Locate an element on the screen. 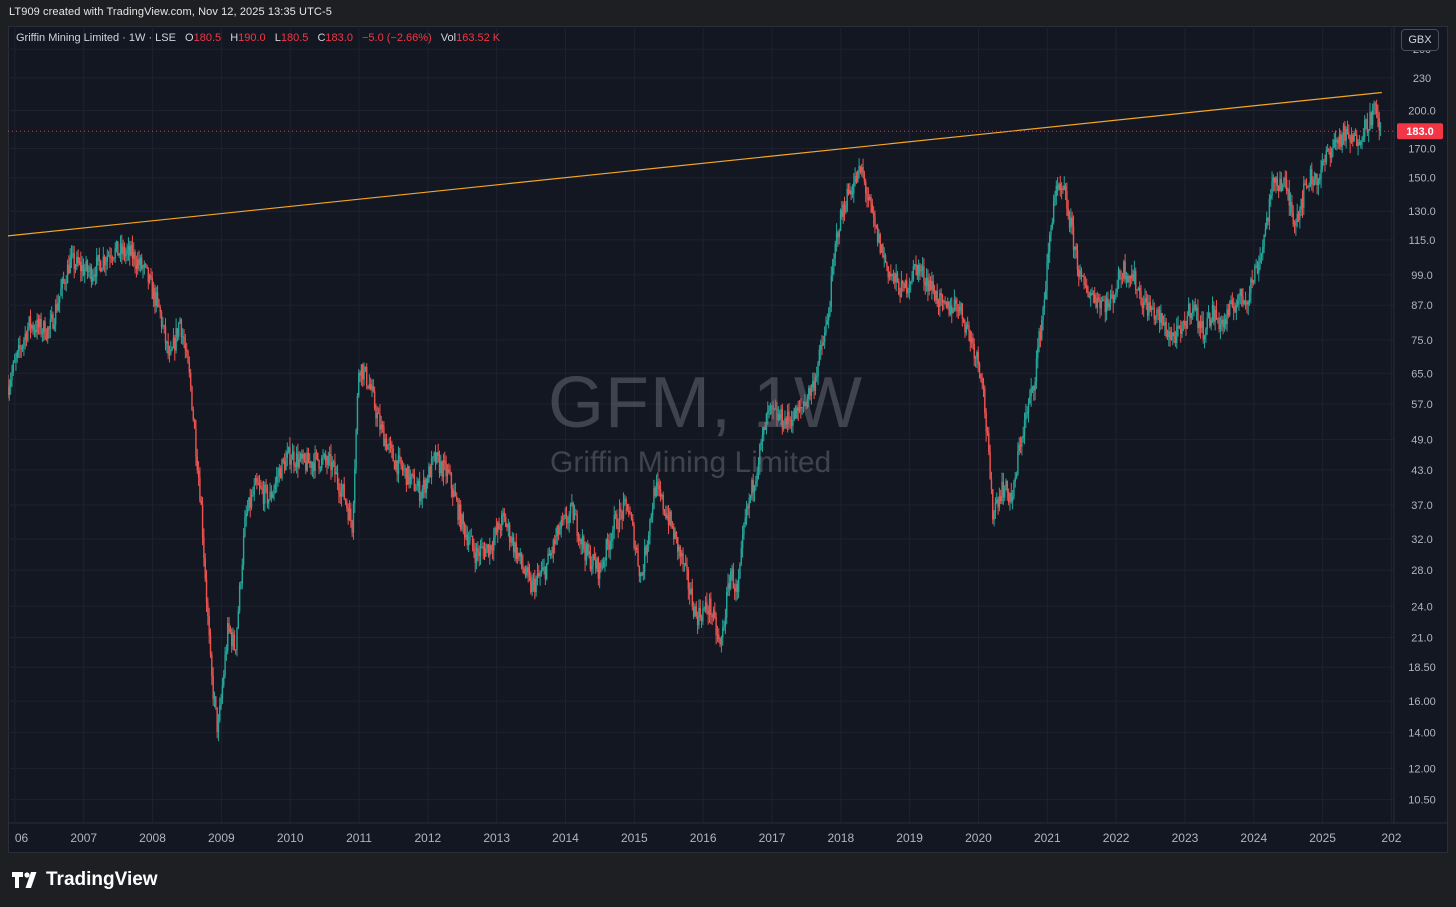  y-axis-tick-label: 10.50 is located at coordinates (1422, 801).